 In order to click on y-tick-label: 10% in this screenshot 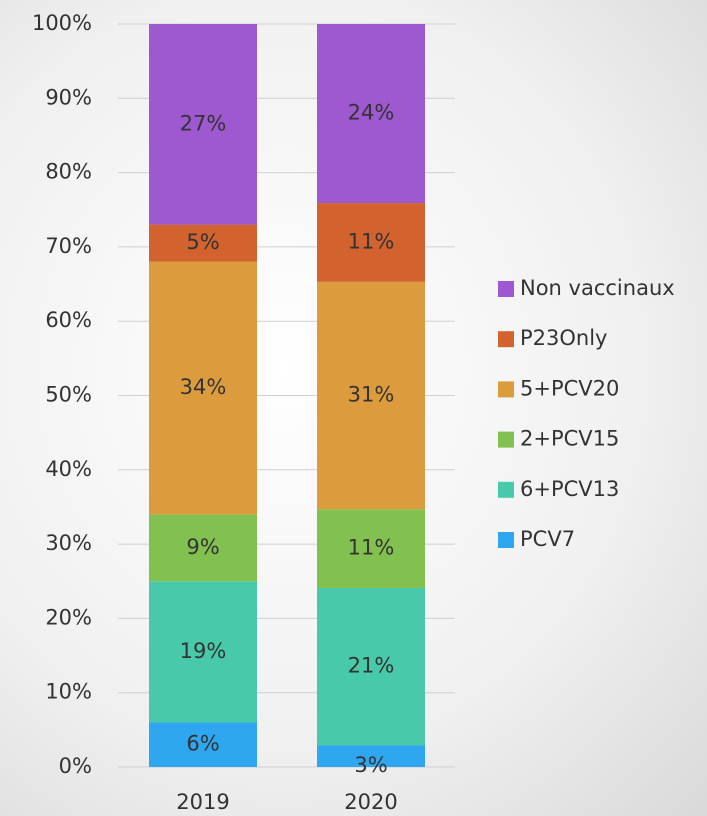, I will do `click(68, 692)`.